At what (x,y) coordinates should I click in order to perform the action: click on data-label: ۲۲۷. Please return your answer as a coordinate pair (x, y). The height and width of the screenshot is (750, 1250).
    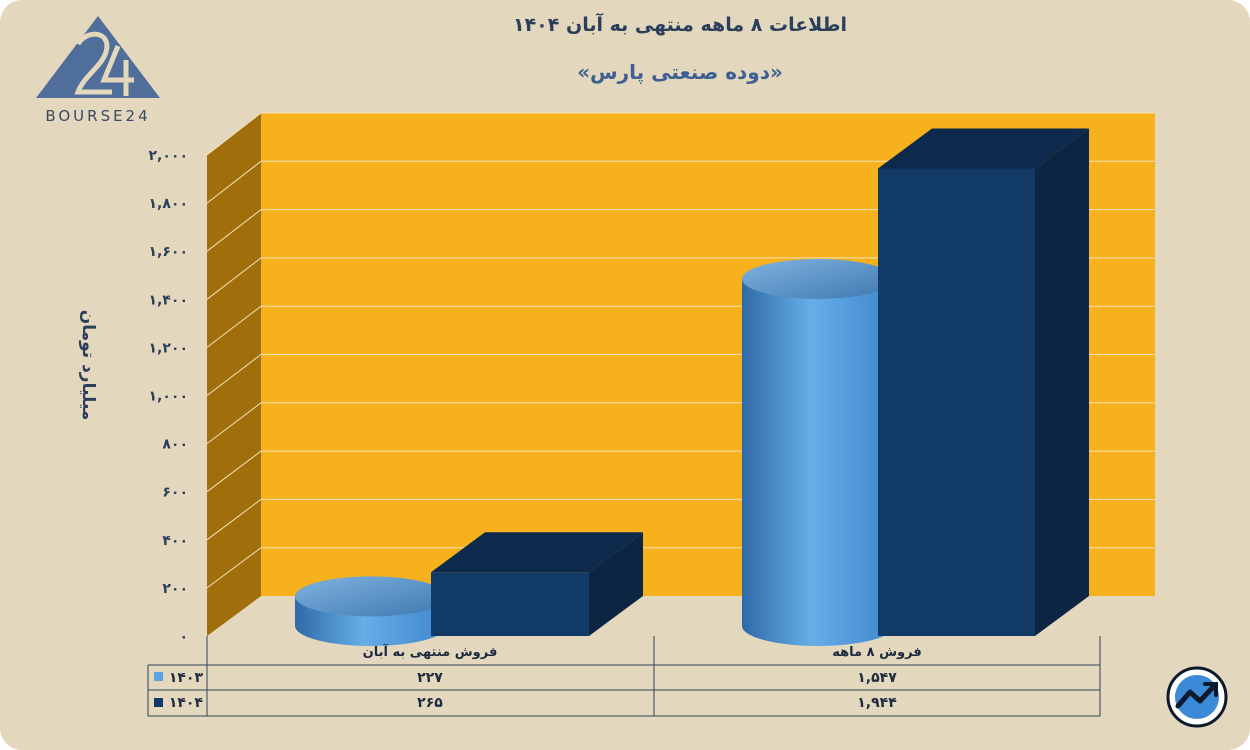
    Looking at the image, I should click on (430, 678).